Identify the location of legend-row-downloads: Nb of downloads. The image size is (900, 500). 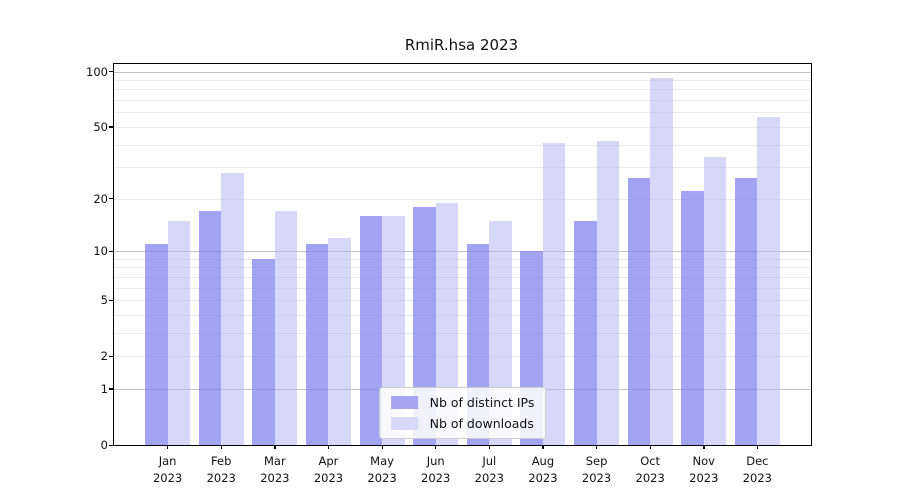
(462, 423).